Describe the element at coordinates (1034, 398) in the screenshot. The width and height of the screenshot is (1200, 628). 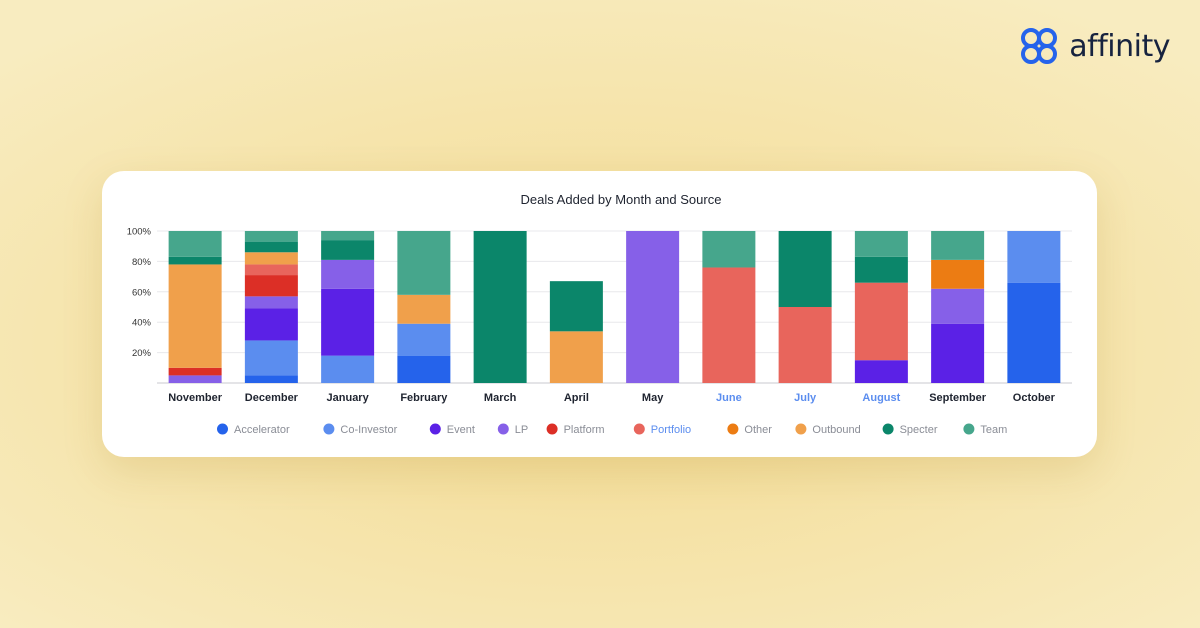
I see `x-tick-label: October` at that location.